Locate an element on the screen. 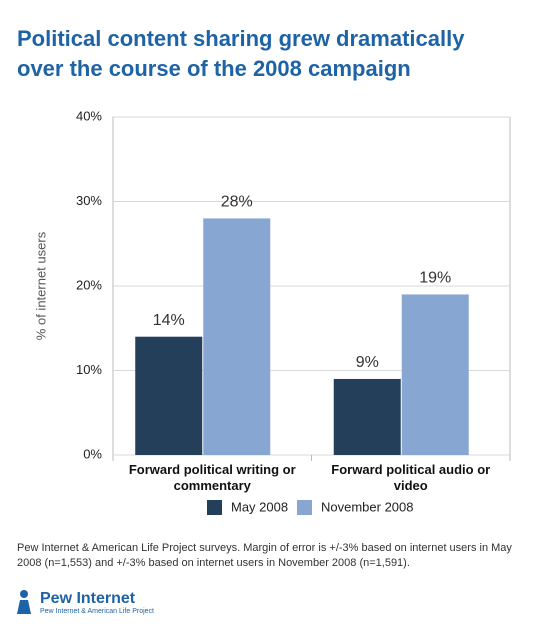 This screenshot has width=540, height=637. y-tick-label: 30% is located at coordinates (89, 200).